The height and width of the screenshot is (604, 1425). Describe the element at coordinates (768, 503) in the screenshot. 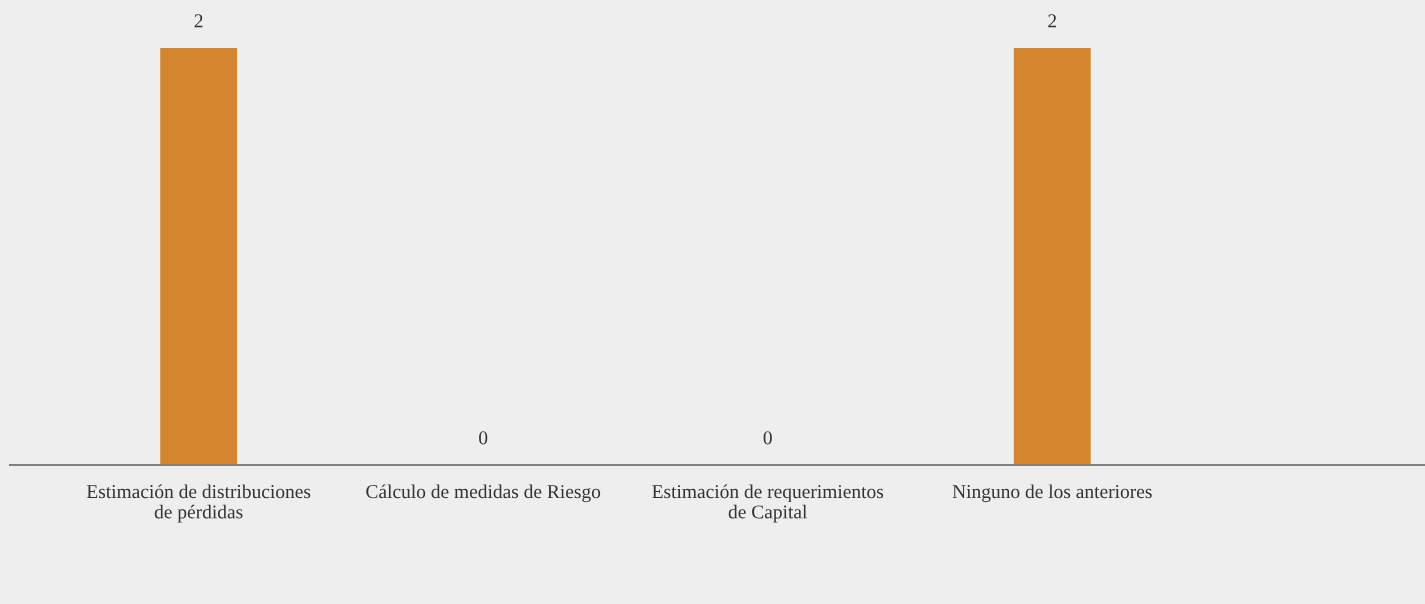

I see `x-tick-label: Estimación de requerimientos de Capital` at that location.